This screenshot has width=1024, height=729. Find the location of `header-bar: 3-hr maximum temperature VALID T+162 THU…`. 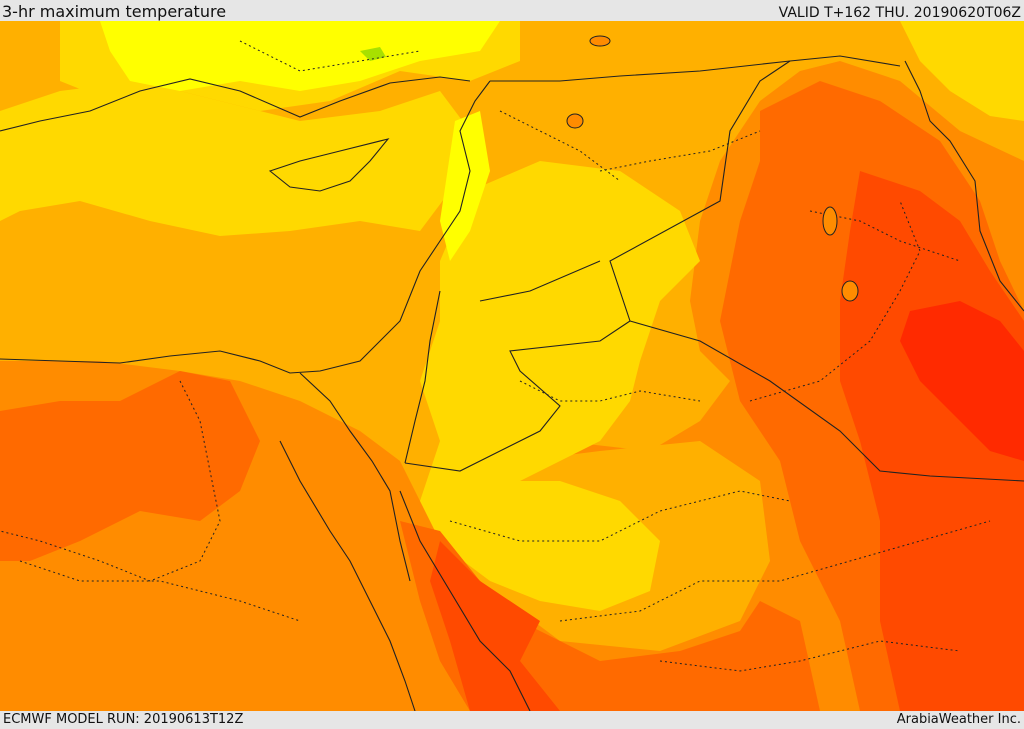

header-bar: 3-hr maximum temperature VALID T+162 THU… is located at coordinates (512, 10).